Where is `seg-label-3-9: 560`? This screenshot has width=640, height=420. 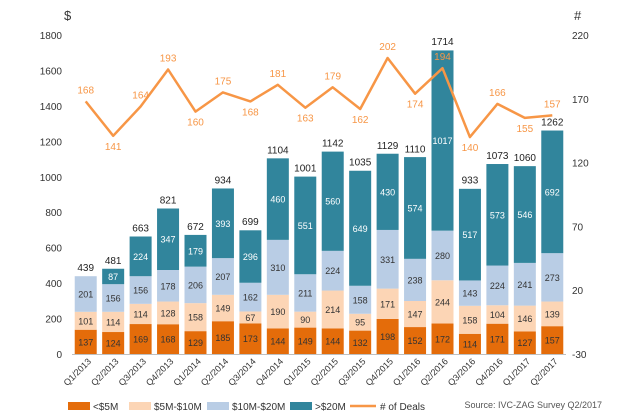
seg-label-3-9: 560 is located at coordinates (332, 202).